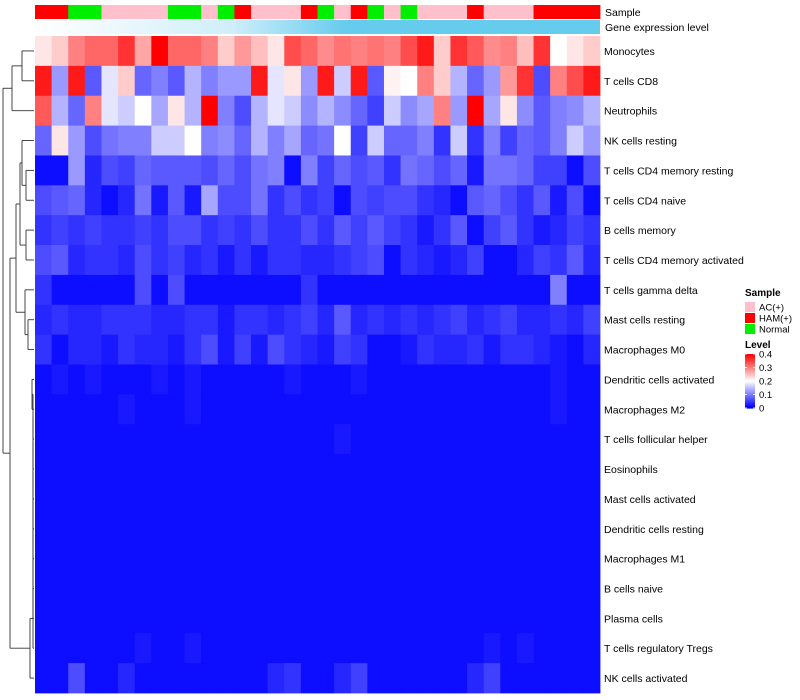 The height and width of the screenshot is (700, 800). What do you see at coordinates (644, 560) in the screenshot?
I see `row-label: Macrophages M1` at bounding box center [644, 560].